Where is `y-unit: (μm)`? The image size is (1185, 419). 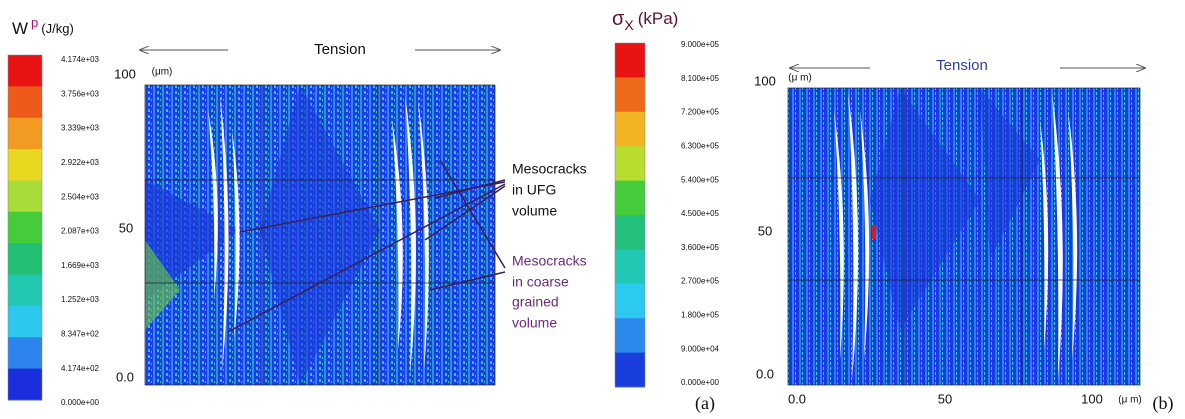
y-unit: (μm) is located at coordinates (162, 72).